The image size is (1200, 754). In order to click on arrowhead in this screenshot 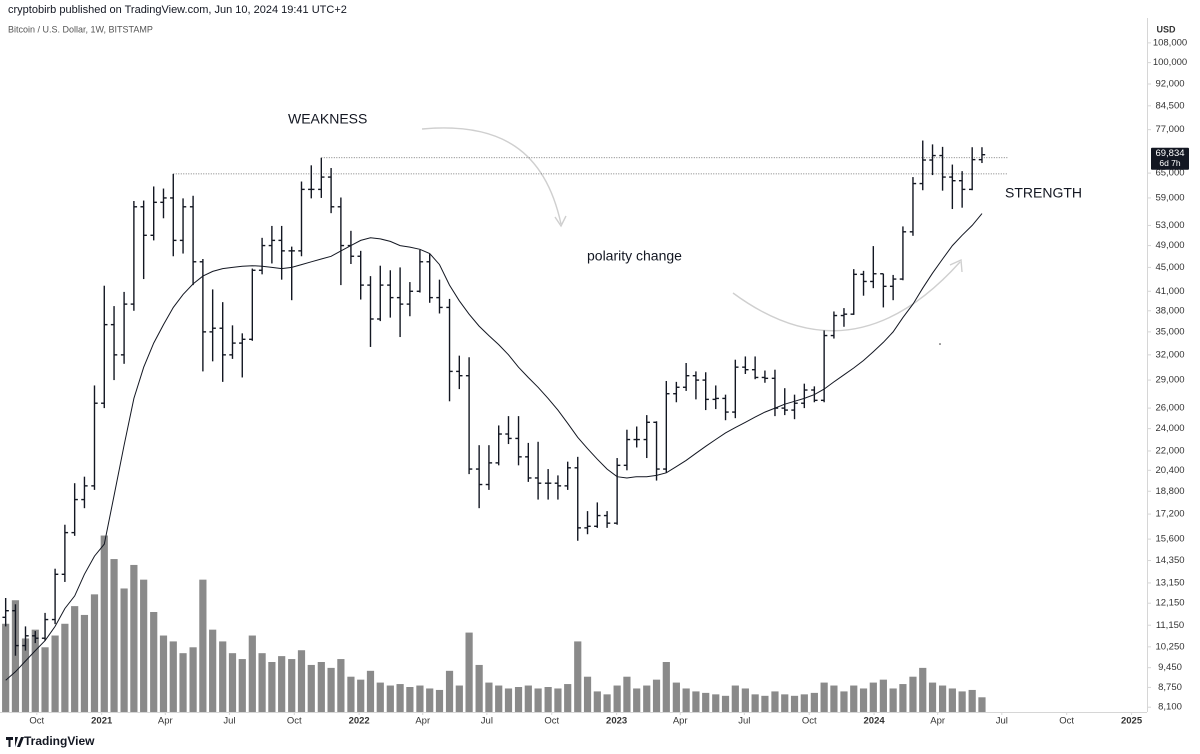, I will do `click(956, 265)`.